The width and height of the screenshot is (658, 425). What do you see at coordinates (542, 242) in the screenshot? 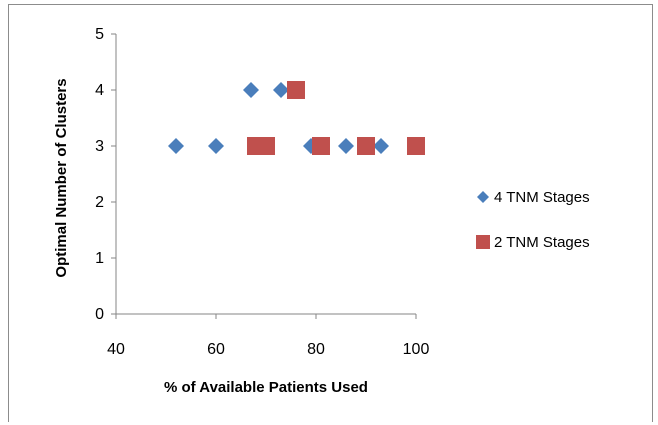
I see `legend-label: 2 TNM Stages` at bounding box center [542, 242].